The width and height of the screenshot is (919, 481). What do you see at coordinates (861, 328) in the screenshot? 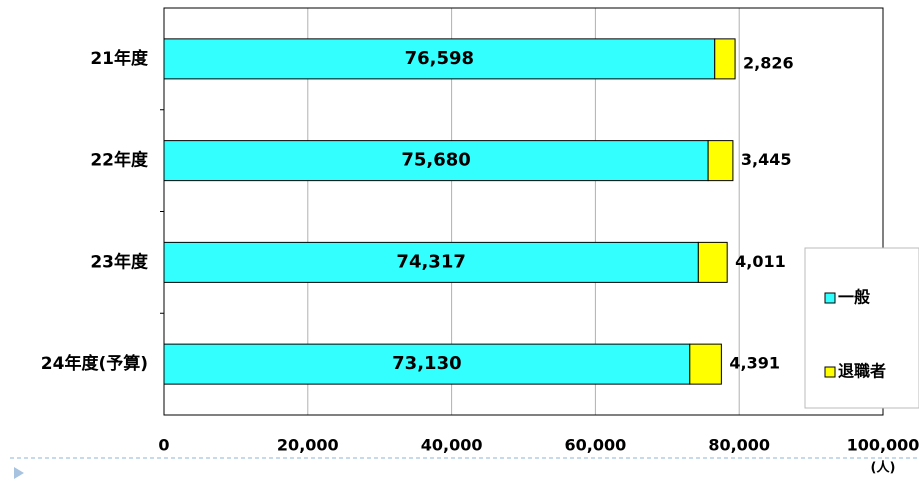
I see `legend-box` at bounding box center [861, 328].